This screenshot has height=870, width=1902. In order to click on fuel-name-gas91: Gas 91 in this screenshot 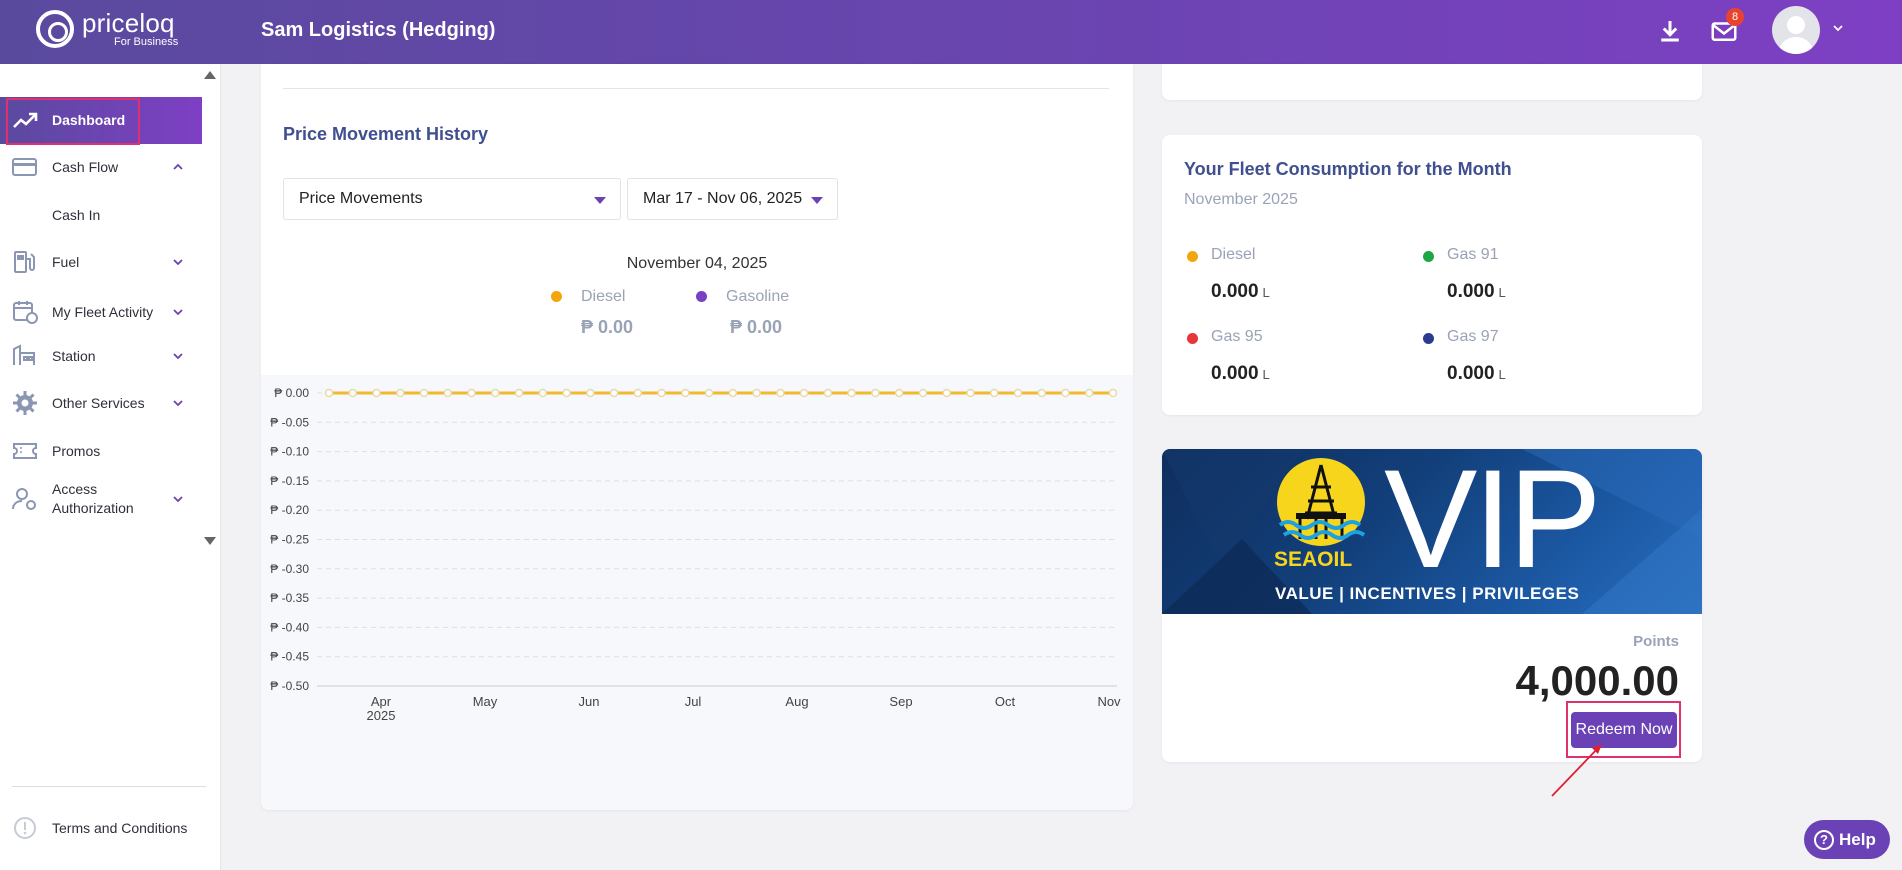, I will do `click(1473, 254)`.